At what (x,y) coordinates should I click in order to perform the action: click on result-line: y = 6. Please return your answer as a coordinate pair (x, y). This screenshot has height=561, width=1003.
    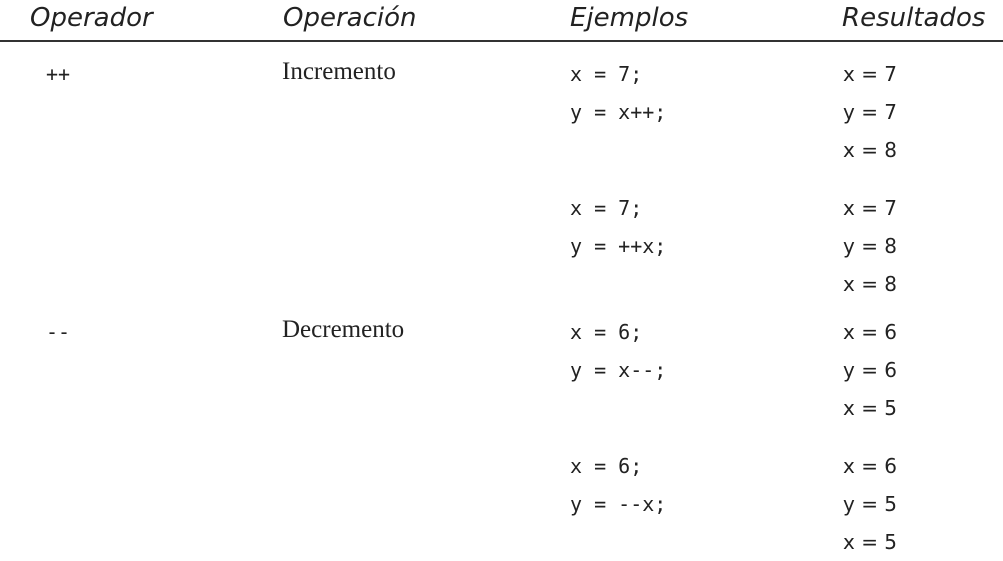
    Looking at the image, I should click on (870, 370).